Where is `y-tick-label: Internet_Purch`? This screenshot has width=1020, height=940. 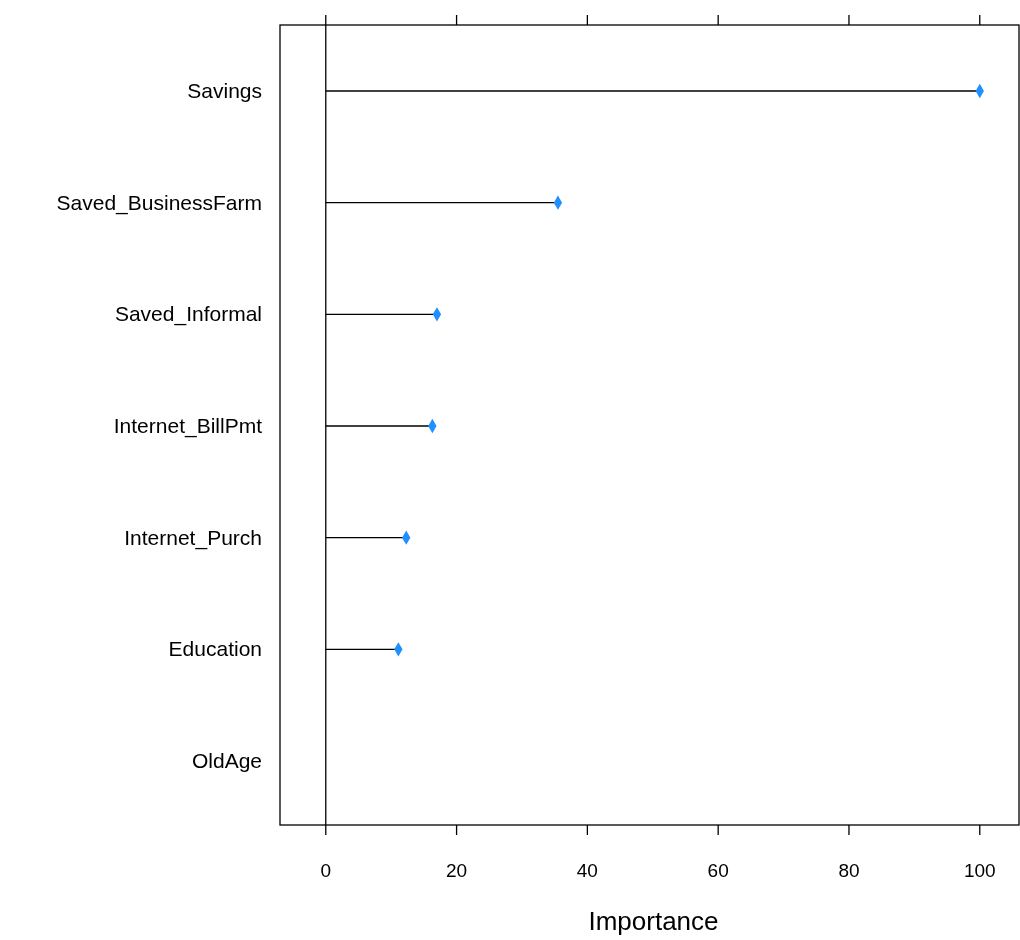
y-tick-label: Internet_Purch is located at coordinates (193, 537).